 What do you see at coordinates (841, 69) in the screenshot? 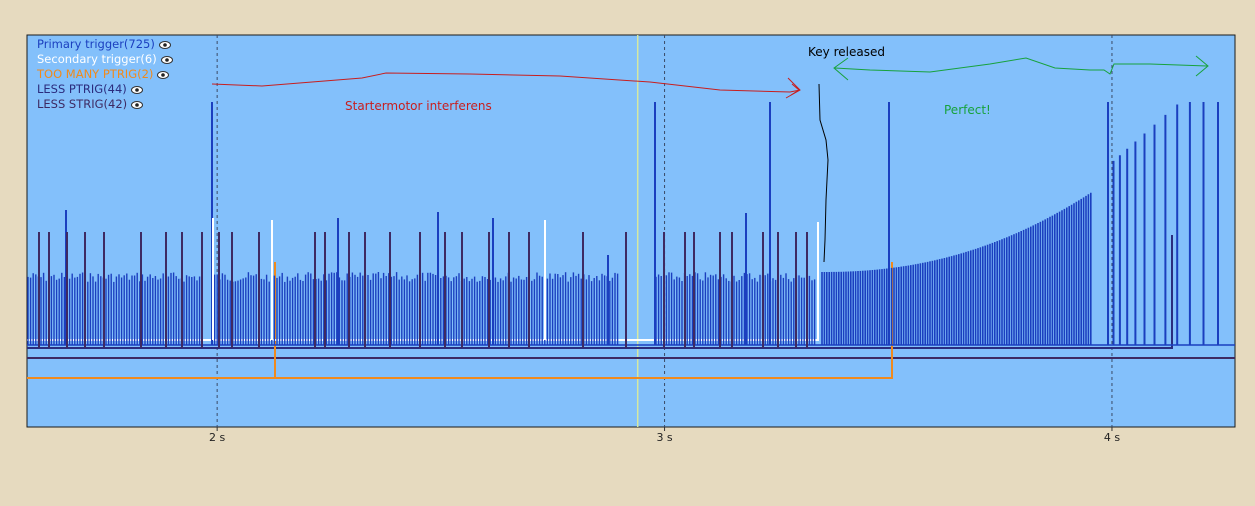
I see `green-arrowhead-left` at bounding box center [841, 69].